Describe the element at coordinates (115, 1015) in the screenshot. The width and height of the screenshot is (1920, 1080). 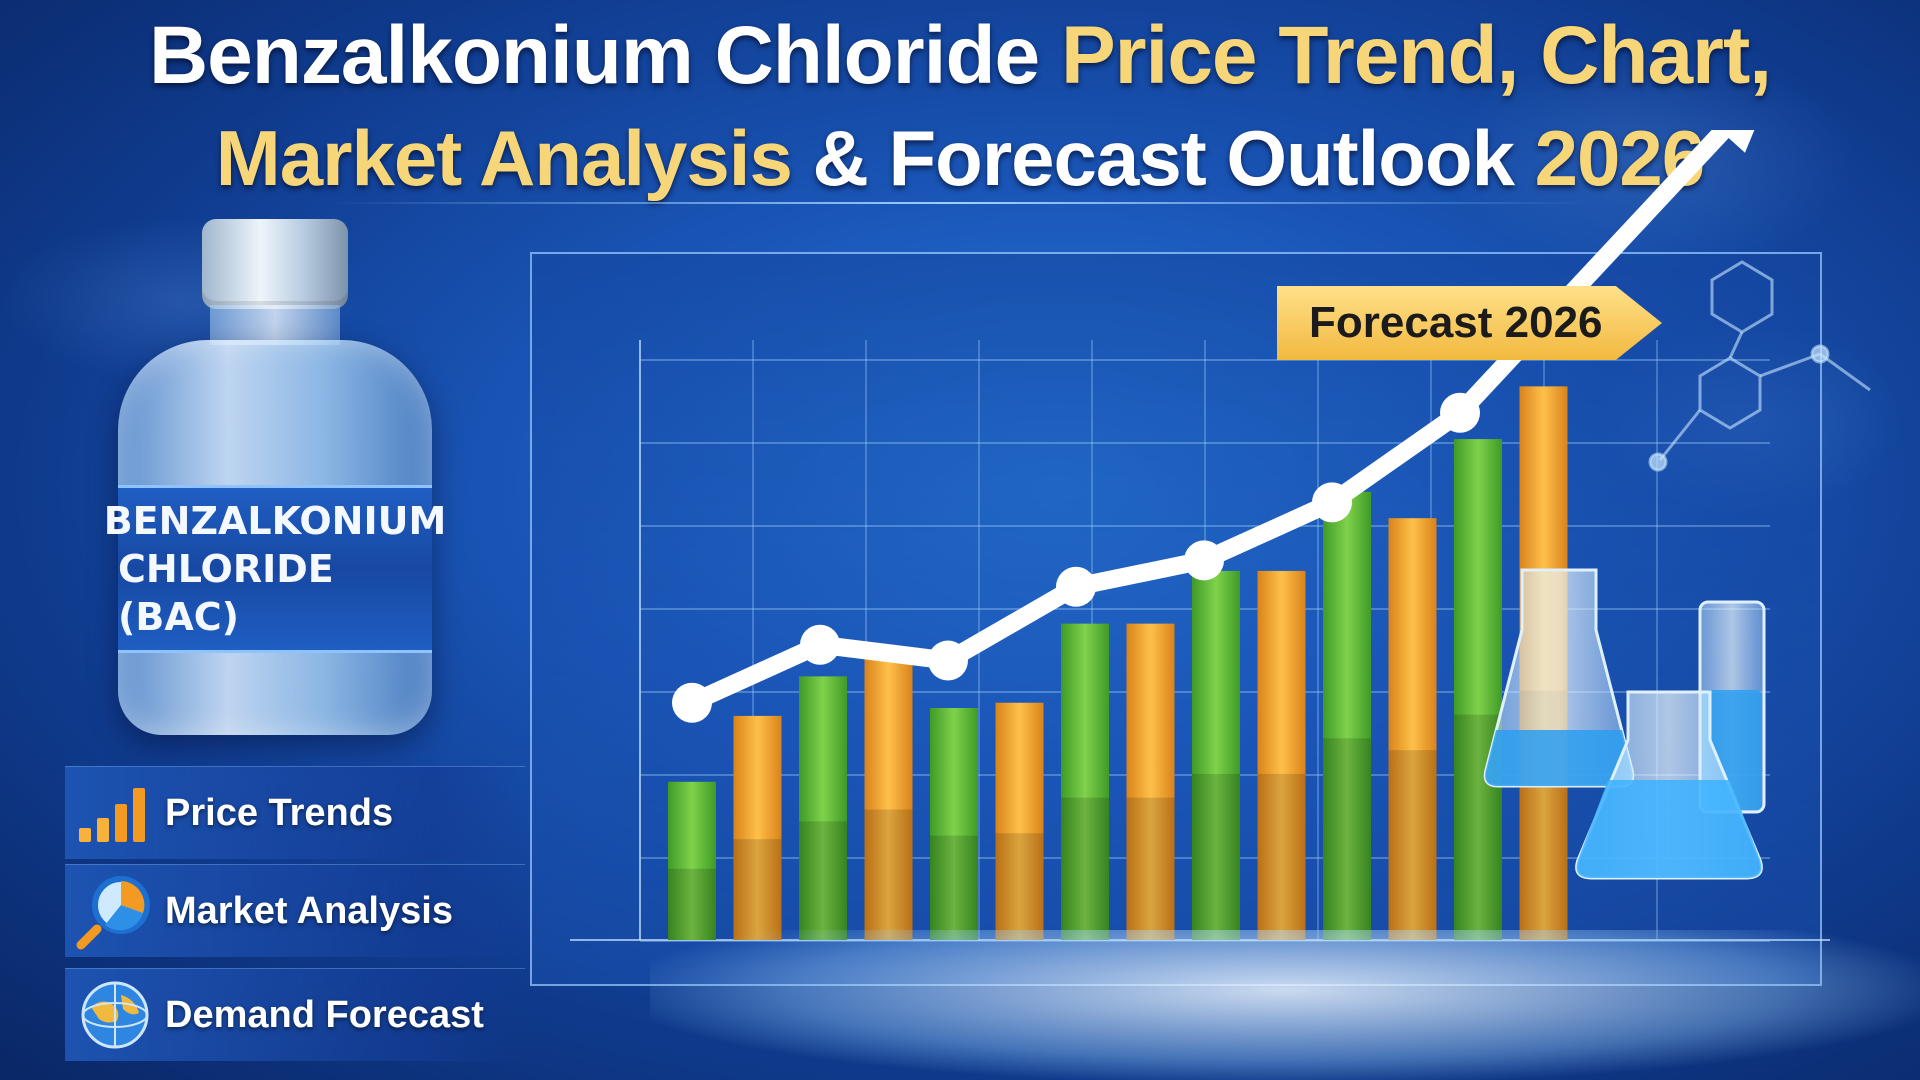
I see `globe-icon` at that location.